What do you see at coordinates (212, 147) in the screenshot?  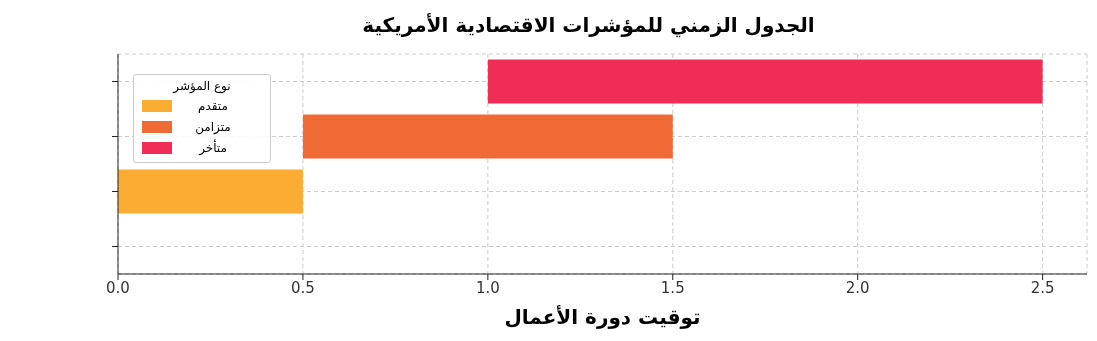 I see `legend-label: متأخر` at bounding box center [212, 147].